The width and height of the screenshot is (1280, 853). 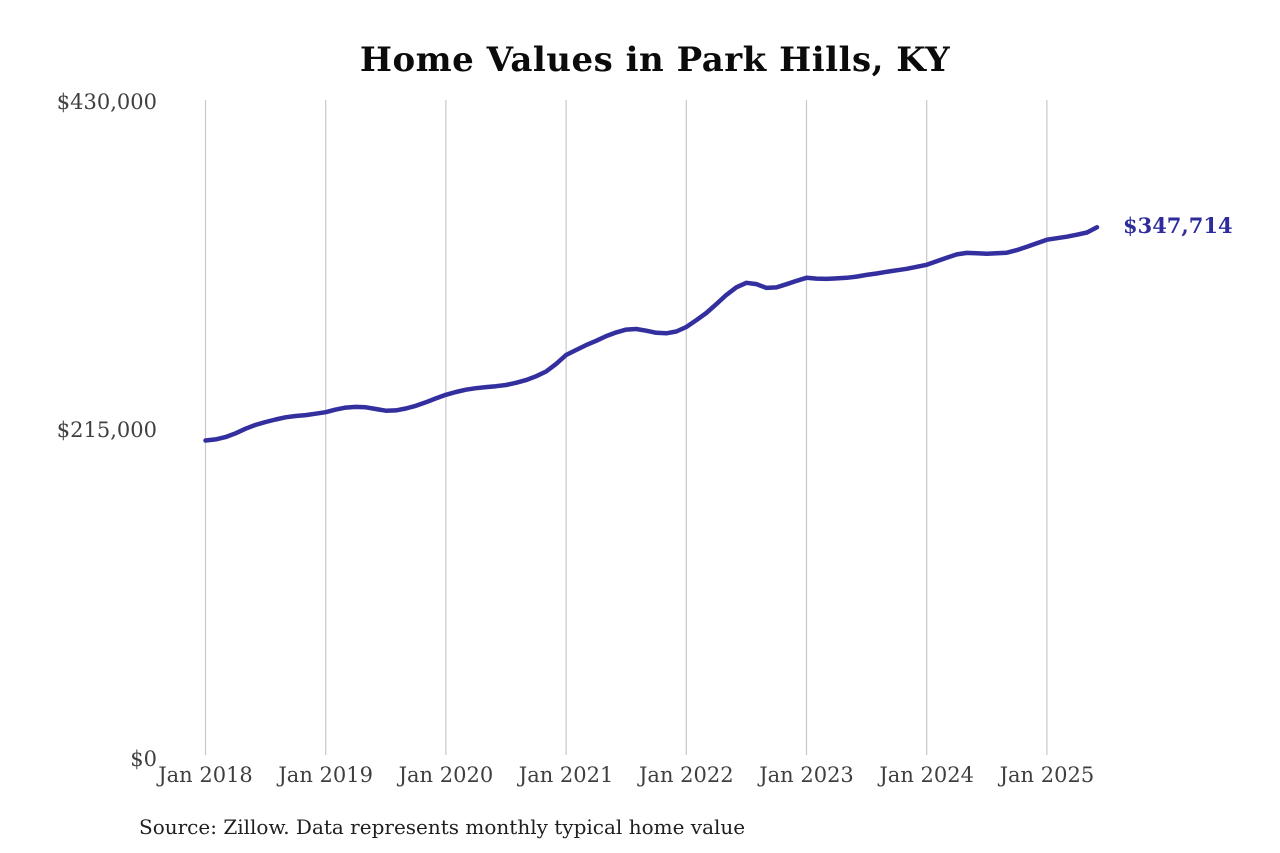 What do you see at coordinates (205, 775) in the screenshot?
I see `x-tick-label: Jan 2018` at bounding box center [205, 775].